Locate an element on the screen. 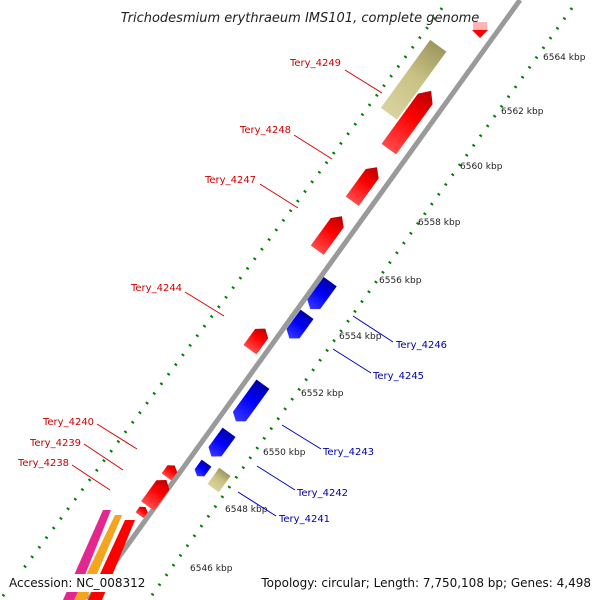 The width and height of the screenshot is (600, 600). gene-label-tery-4240: Tery_4240 is located at coordinates (68, 422).